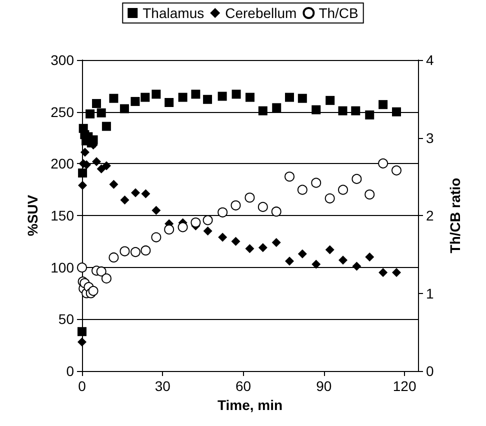  What do you see at coordinates (430, 138) in the screenshot?
I see `y2-tick-label: 3` at bounding box center [430, 138].